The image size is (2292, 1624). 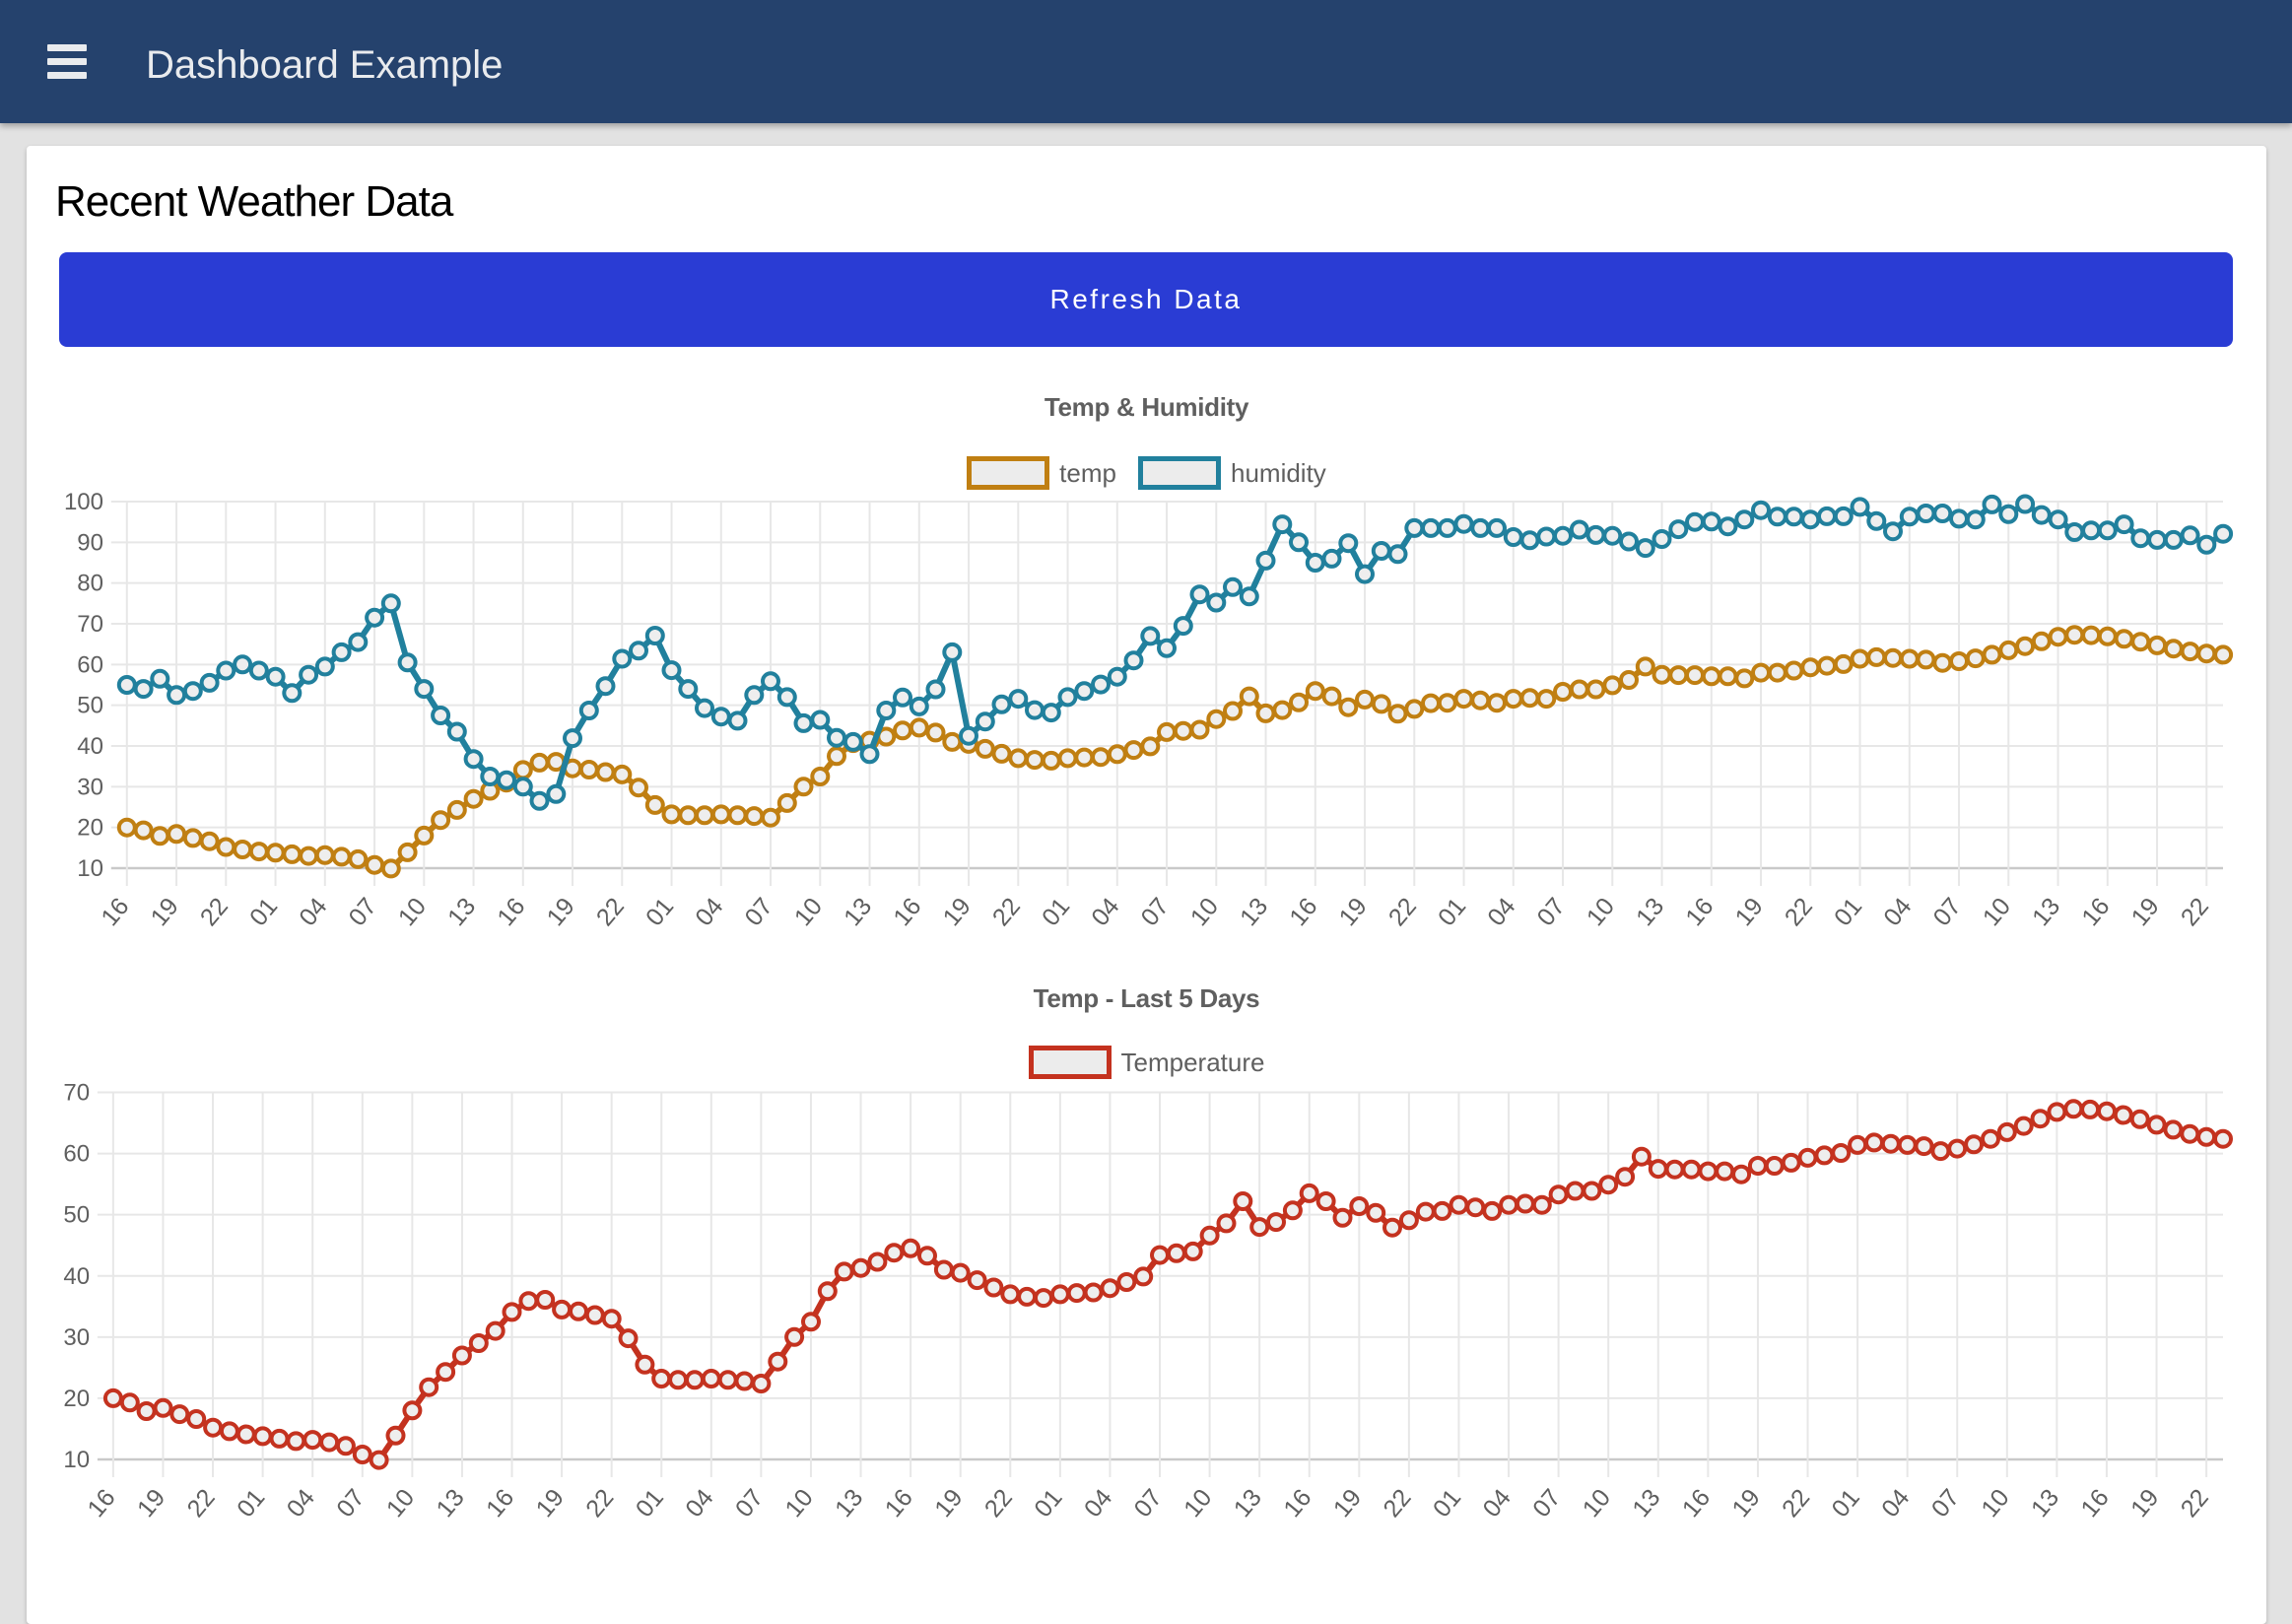 I want to click on svg-text: 90, so click(x=90, y=542).